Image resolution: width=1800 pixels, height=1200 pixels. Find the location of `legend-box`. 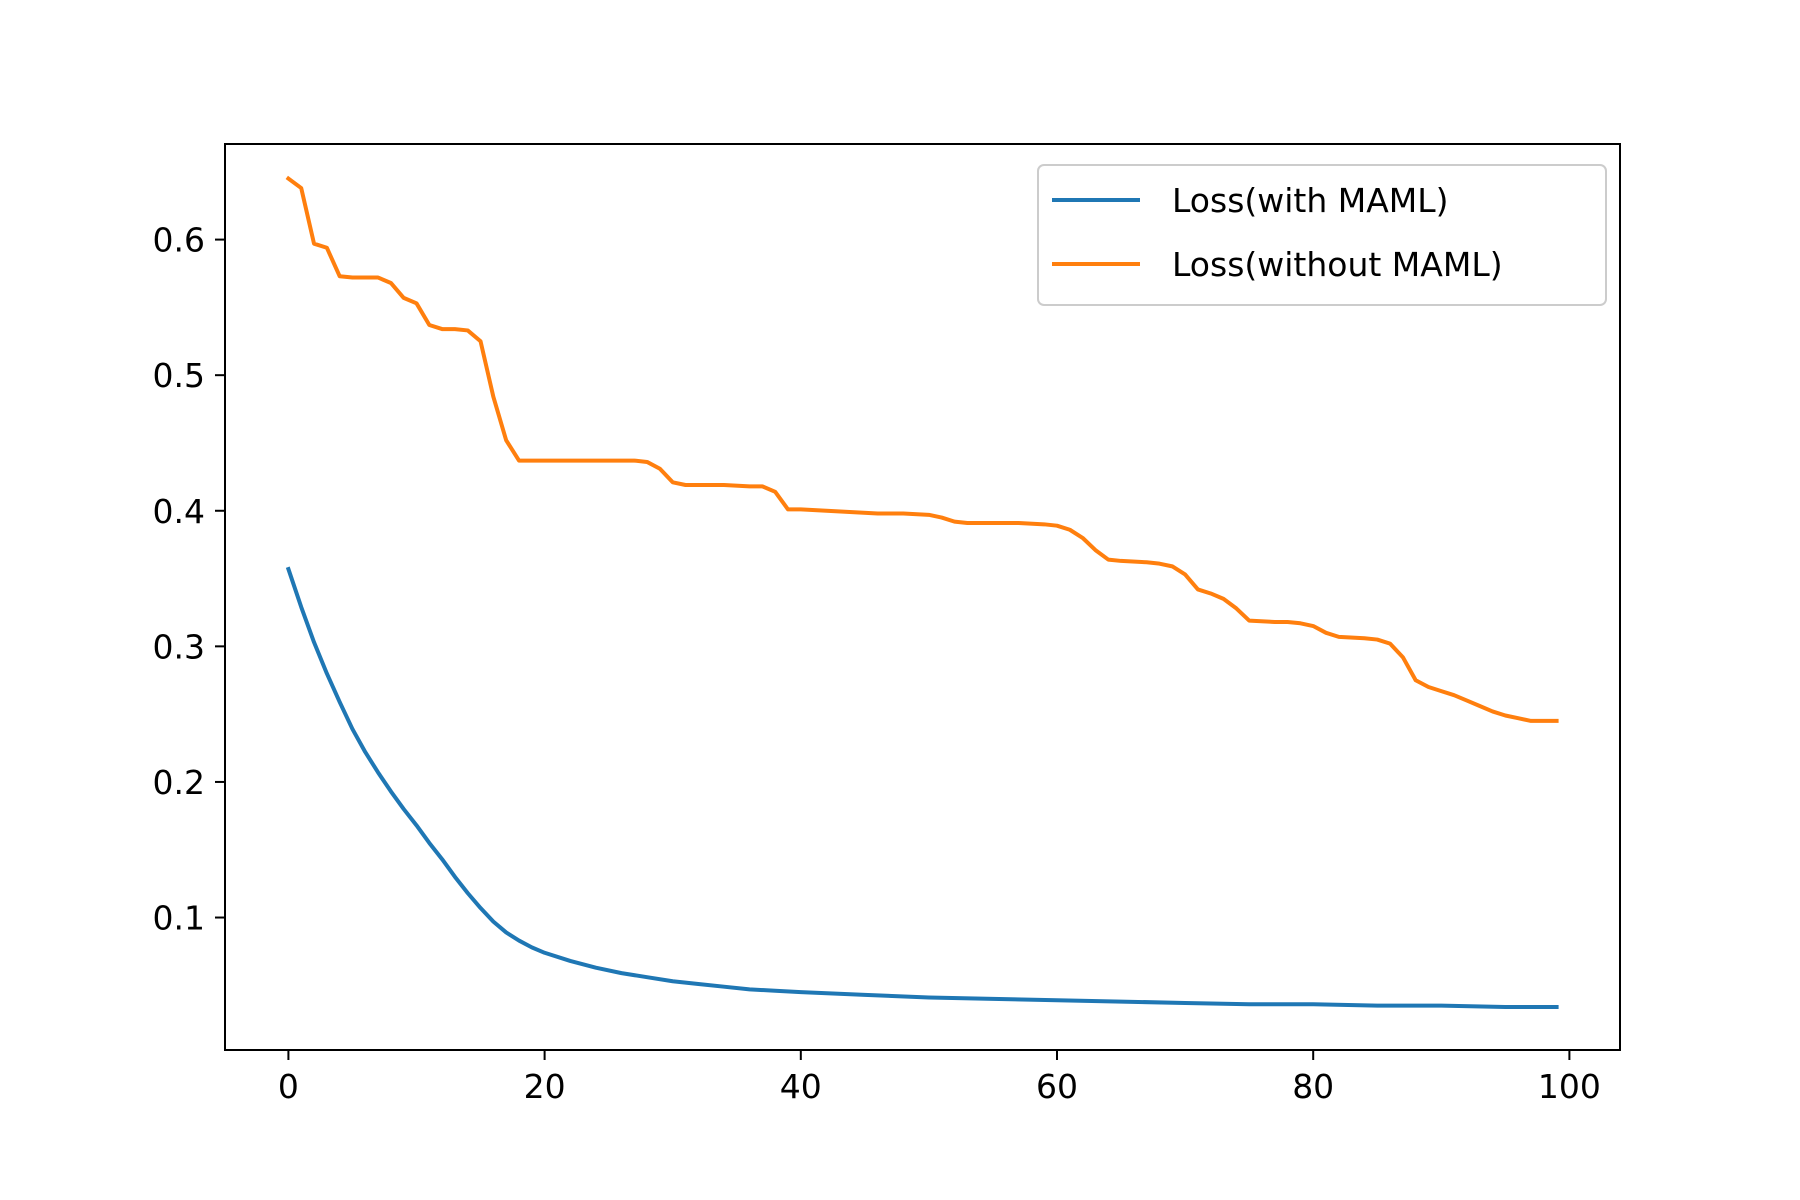

legend-box is located at coordinates (1322, 235).